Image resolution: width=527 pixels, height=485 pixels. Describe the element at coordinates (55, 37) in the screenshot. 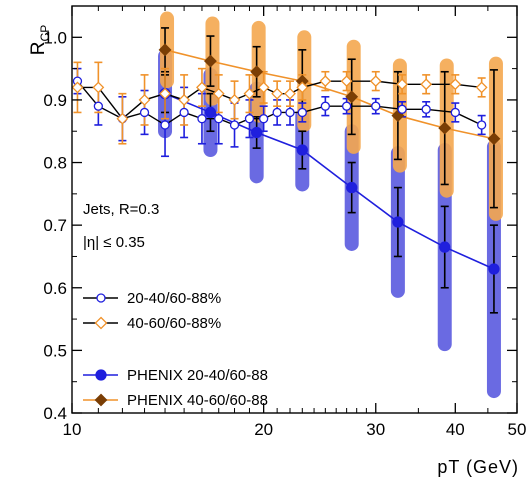

I see `y-tick-label: 1.0` at that location.